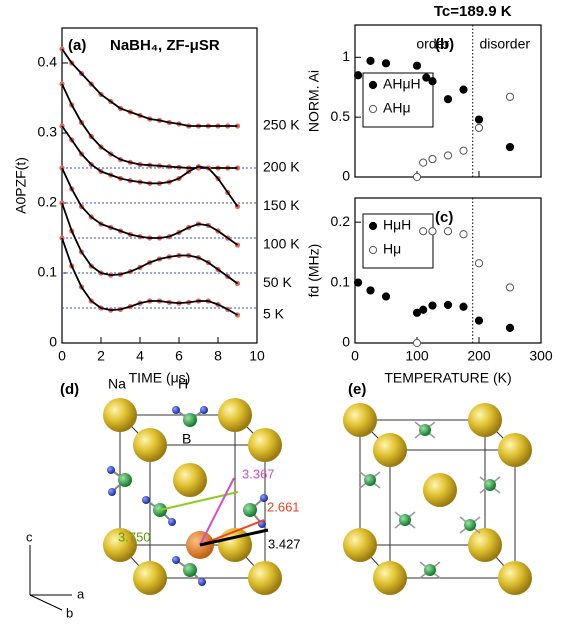 The height and width of the screenshot is (625, 569). Describe the element at coordinates (48, 62) in the screenshot. I see `y-tick-label: 0.4` at that location.